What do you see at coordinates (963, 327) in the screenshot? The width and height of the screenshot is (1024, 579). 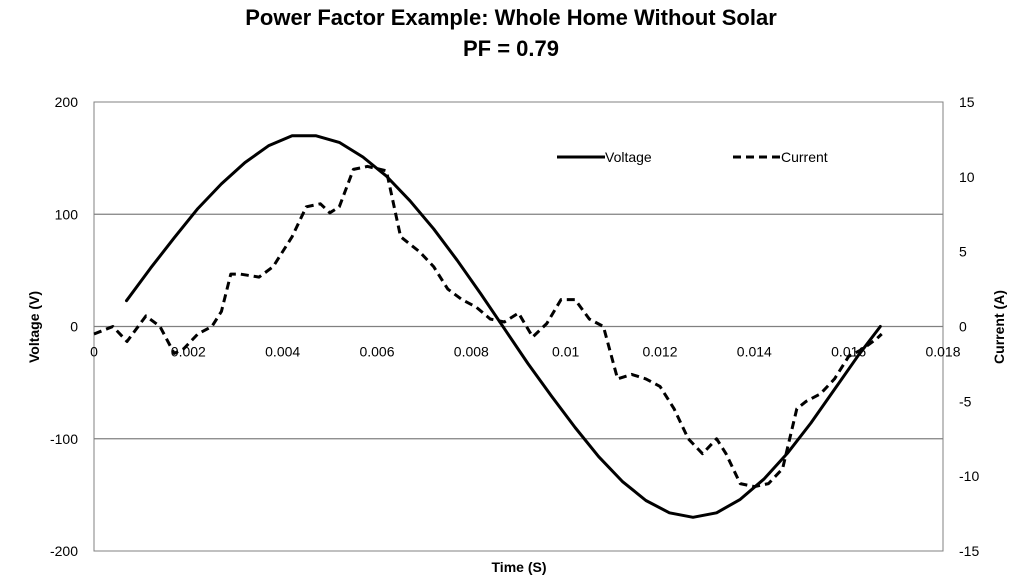 I see `y2-tick-label: 0` at bounding box center [963, 327].